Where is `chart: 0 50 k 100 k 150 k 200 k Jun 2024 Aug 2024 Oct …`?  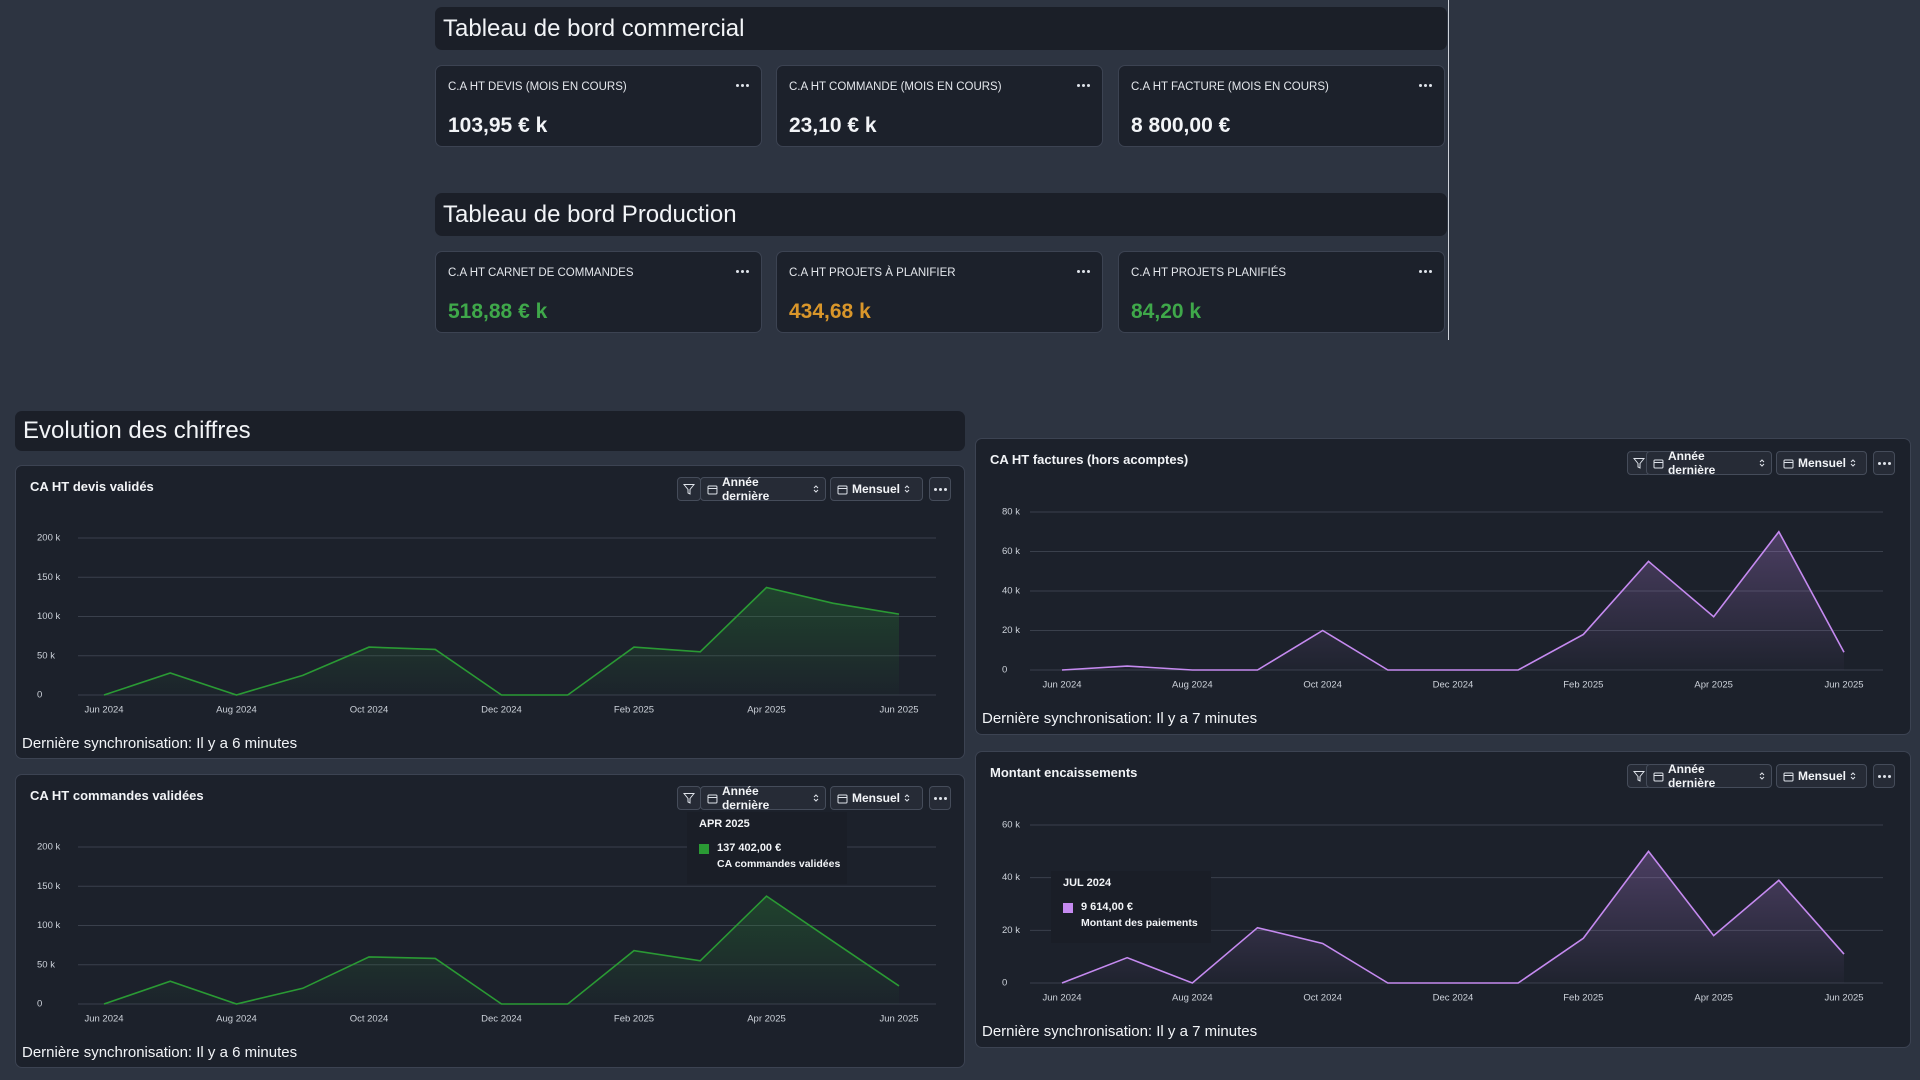 chart: 0 50 k 100 k 150 k 200 k Jun 2024 Aug 2024 Oct … is located at coordinates (486, 624).